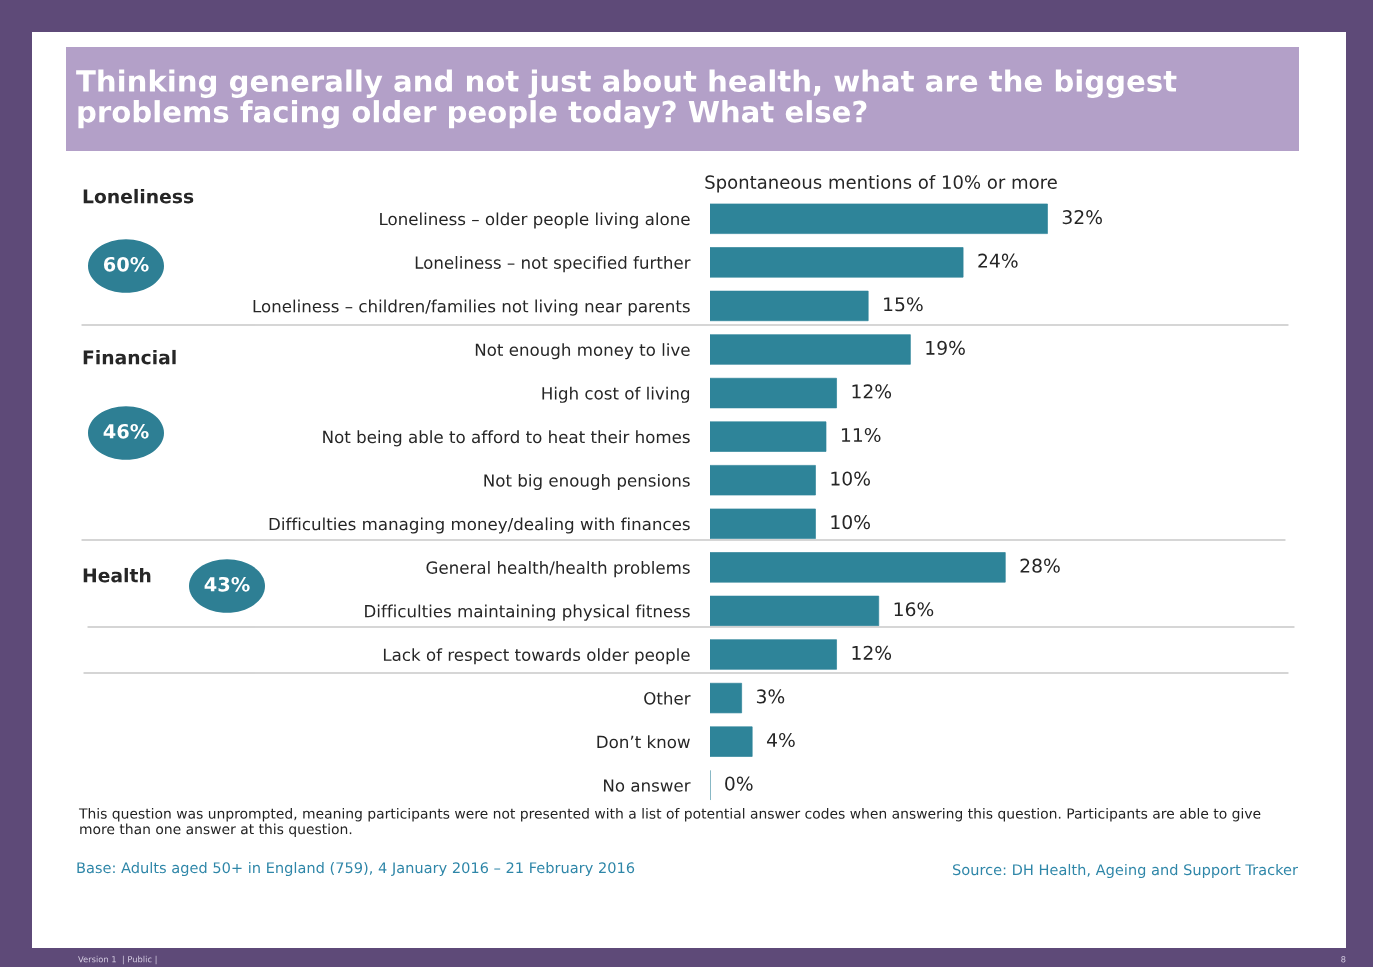  Describe the element at coordinates (126, 431) in the screenshot. I see `text: 46%` at that location.